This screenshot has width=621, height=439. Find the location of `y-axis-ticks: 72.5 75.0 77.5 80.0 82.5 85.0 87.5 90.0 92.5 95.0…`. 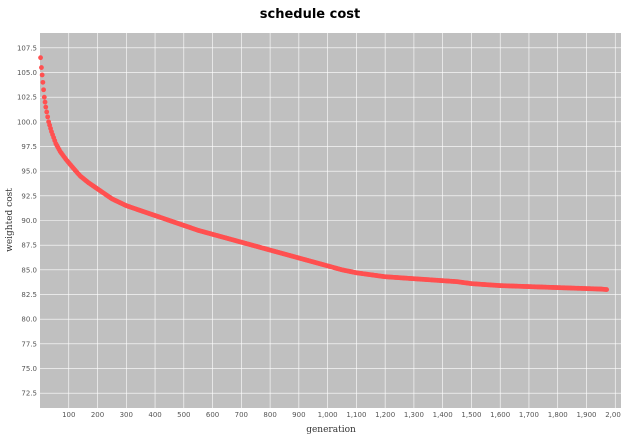

y-axis-ticks: 72.5 75.0 77.5 80.0 82.5 85.0 87.5 90.0 92.5 95.0… is located at coordinates (27, 220).